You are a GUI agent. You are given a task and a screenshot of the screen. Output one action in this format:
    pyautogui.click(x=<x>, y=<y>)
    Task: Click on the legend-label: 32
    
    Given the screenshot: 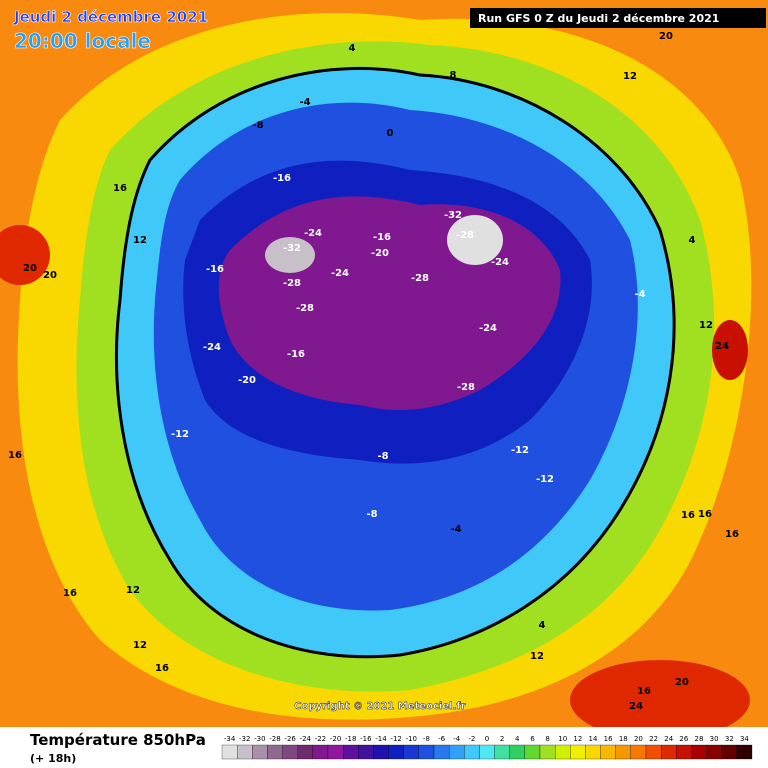 What is the action you would take?
    pyautogui.click(x=729, y=739)
    